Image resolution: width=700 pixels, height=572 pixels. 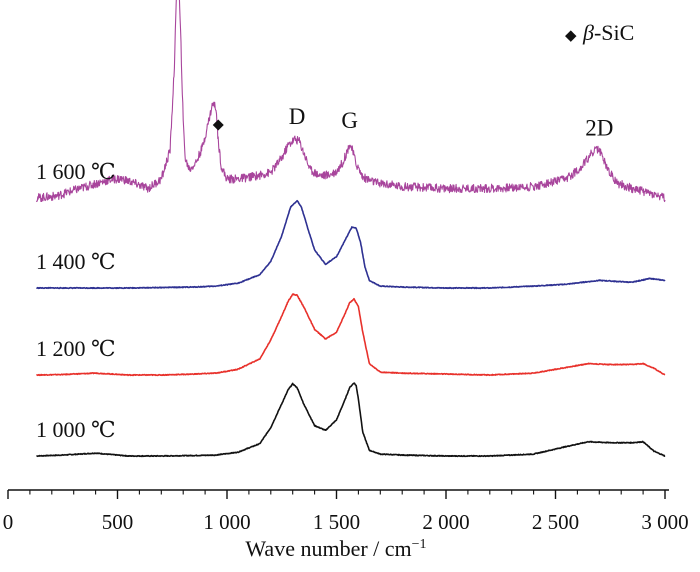 What do you see at coordinates (614, 32) in the screenshot?
I see `legend-label-rest: -SiC` at bounding box center [614, 32].